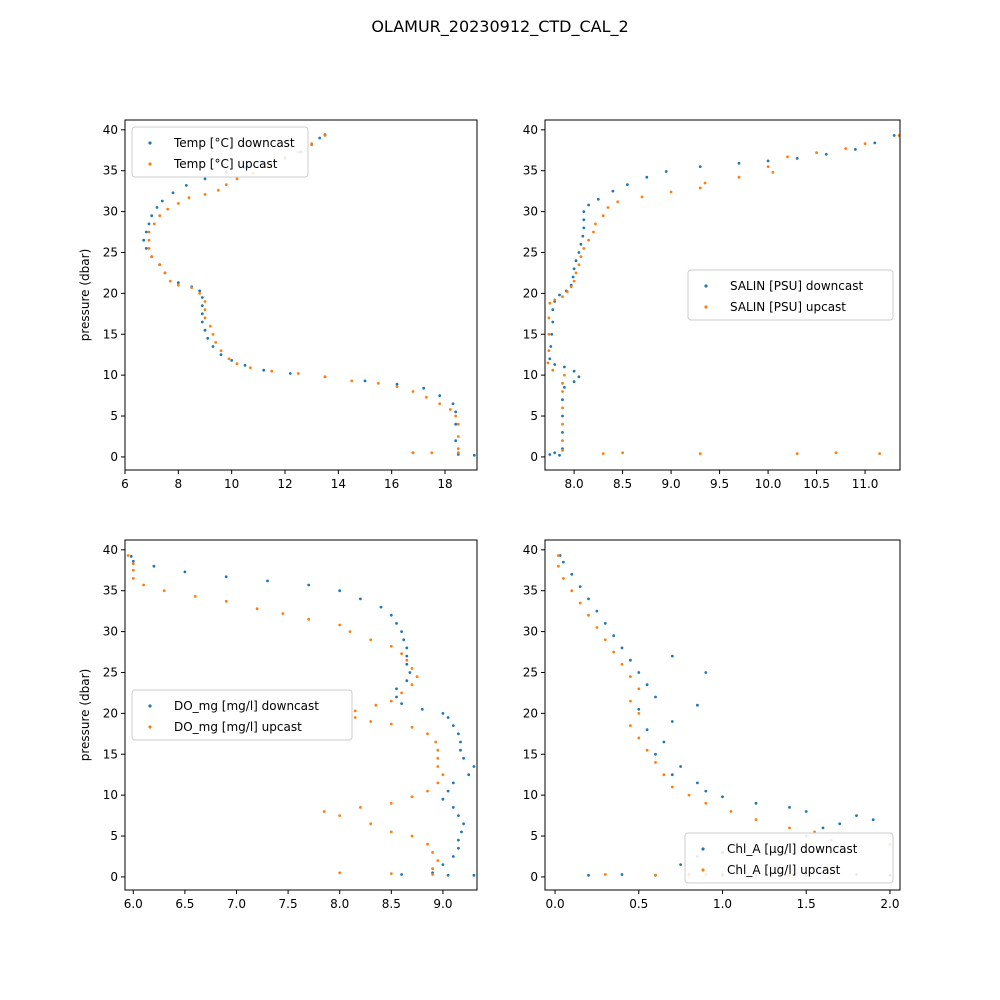 The width and height of the screenshot is (1000, 1000). I want to click on x-tick-label: 9.5, so click(719, 484).